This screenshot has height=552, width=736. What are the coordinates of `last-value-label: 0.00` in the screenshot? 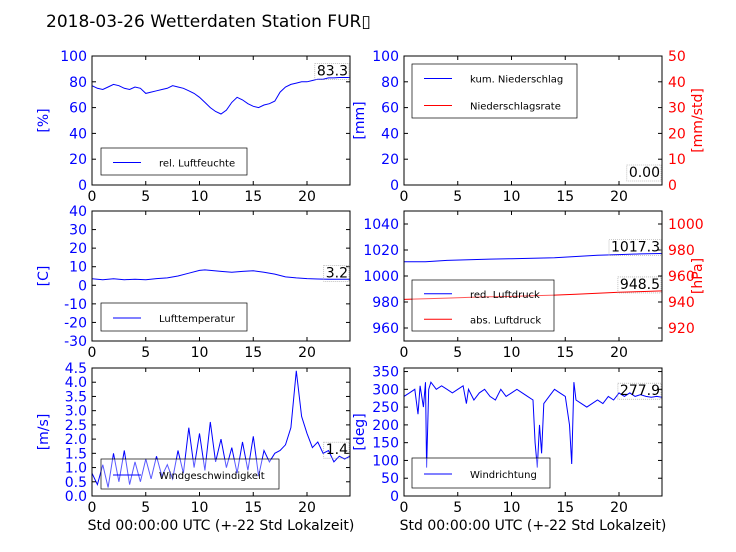 It's located at (644, 173).